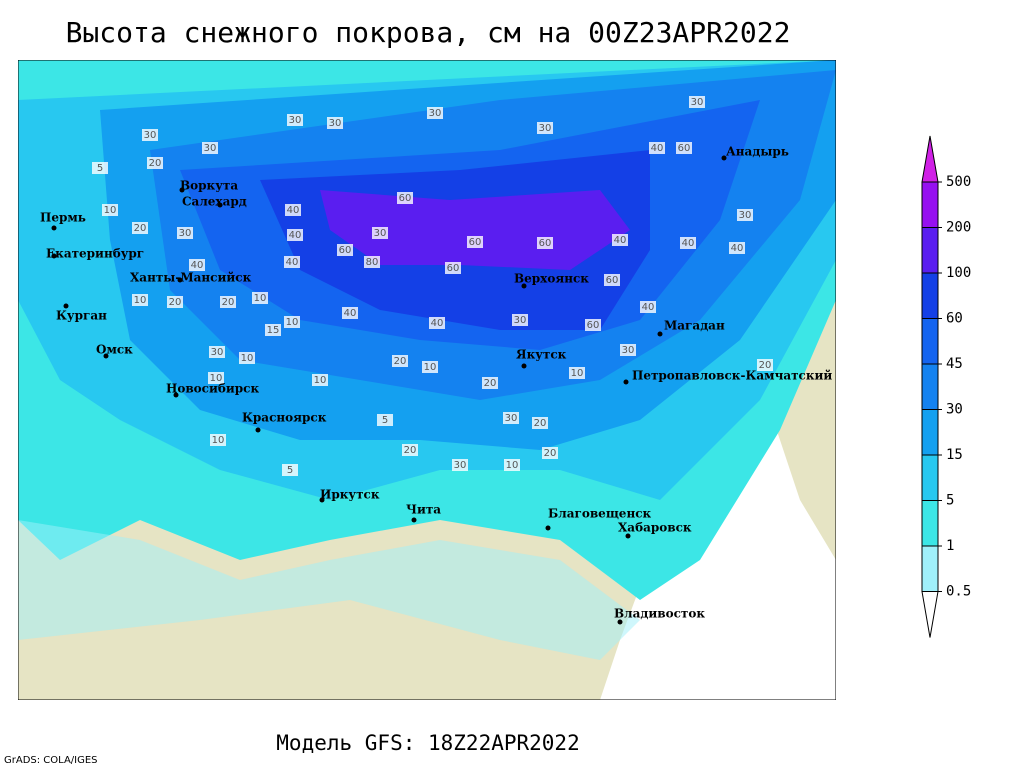  I want to click on city-label: Магадан, so click(694, 326).